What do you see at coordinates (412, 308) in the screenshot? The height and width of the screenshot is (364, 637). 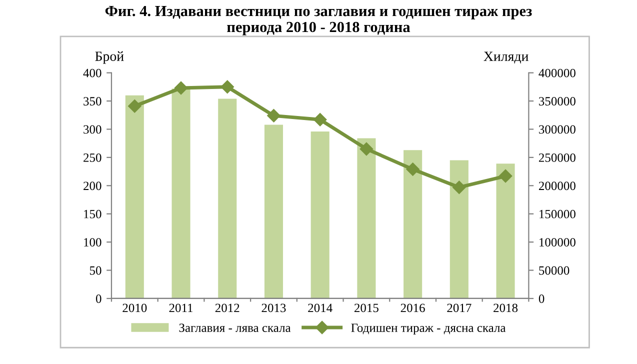 I see `x-tick-label: 2016` at bounding box center [412, 308].